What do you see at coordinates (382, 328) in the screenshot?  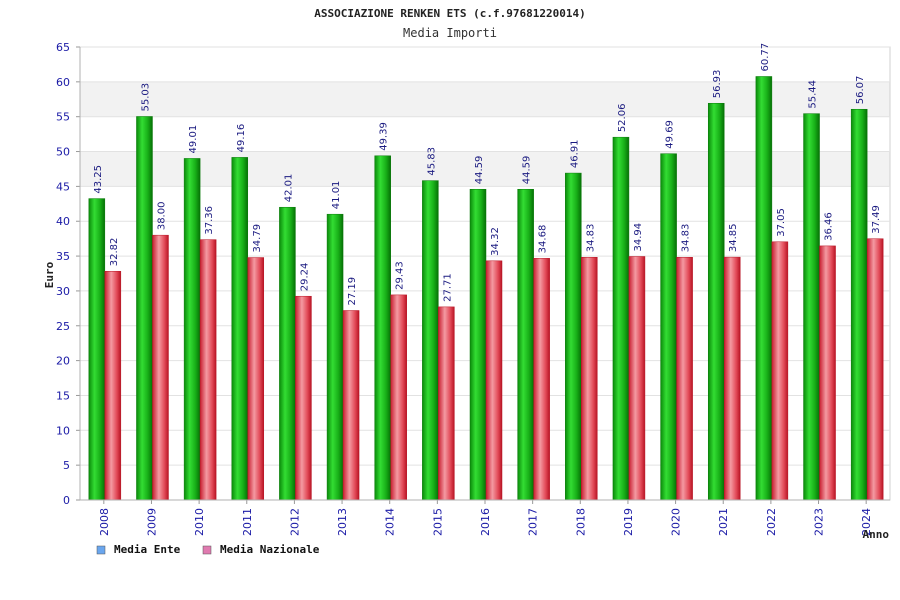 I see `bar-media-ente-2014` at bounding box center [382, 328].